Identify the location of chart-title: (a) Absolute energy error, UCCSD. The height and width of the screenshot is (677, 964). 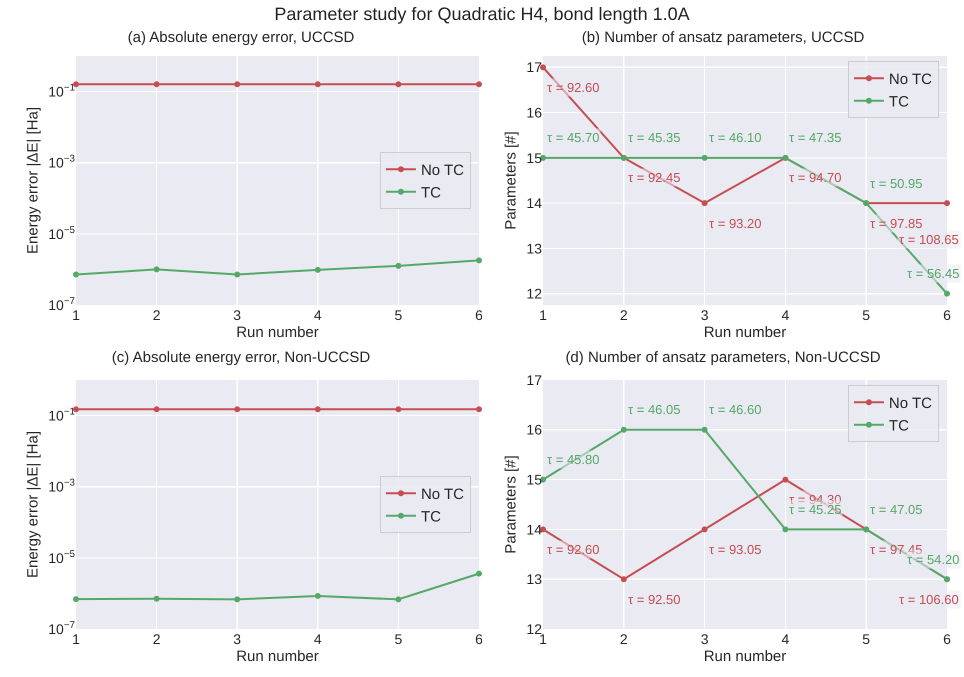
(241, 37).